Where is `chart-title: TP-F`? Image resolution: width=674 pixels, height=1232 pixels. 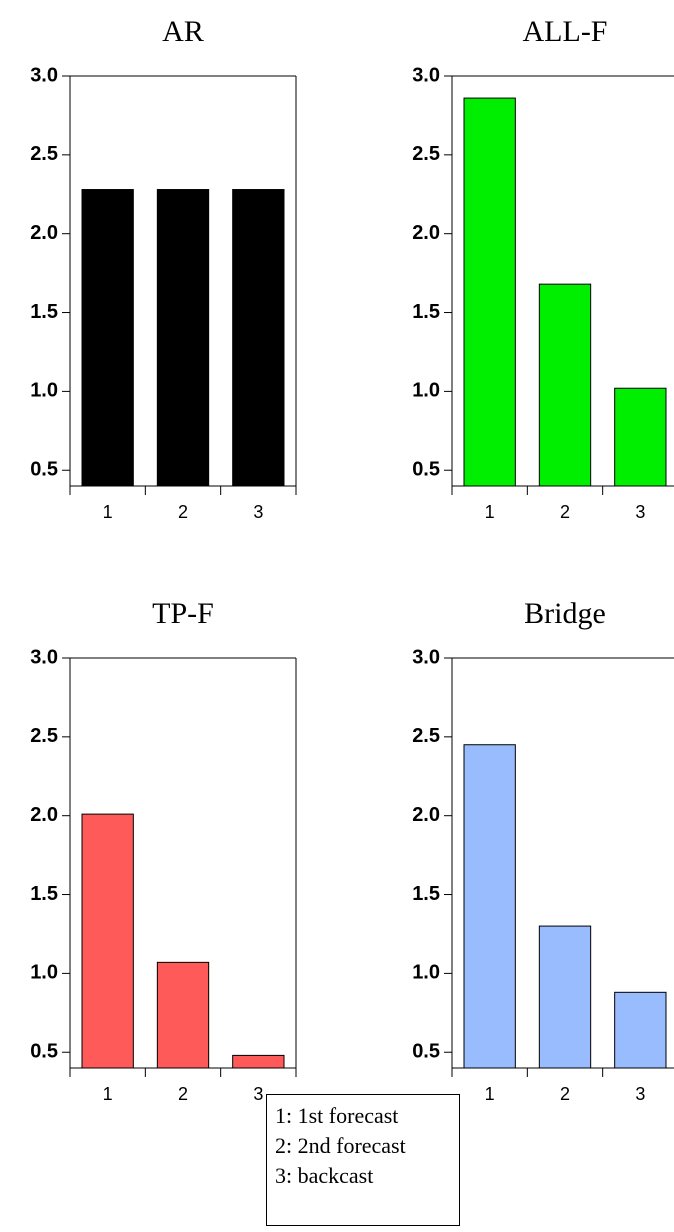
chart-title: TP-F is located at coordinates (183, 613).